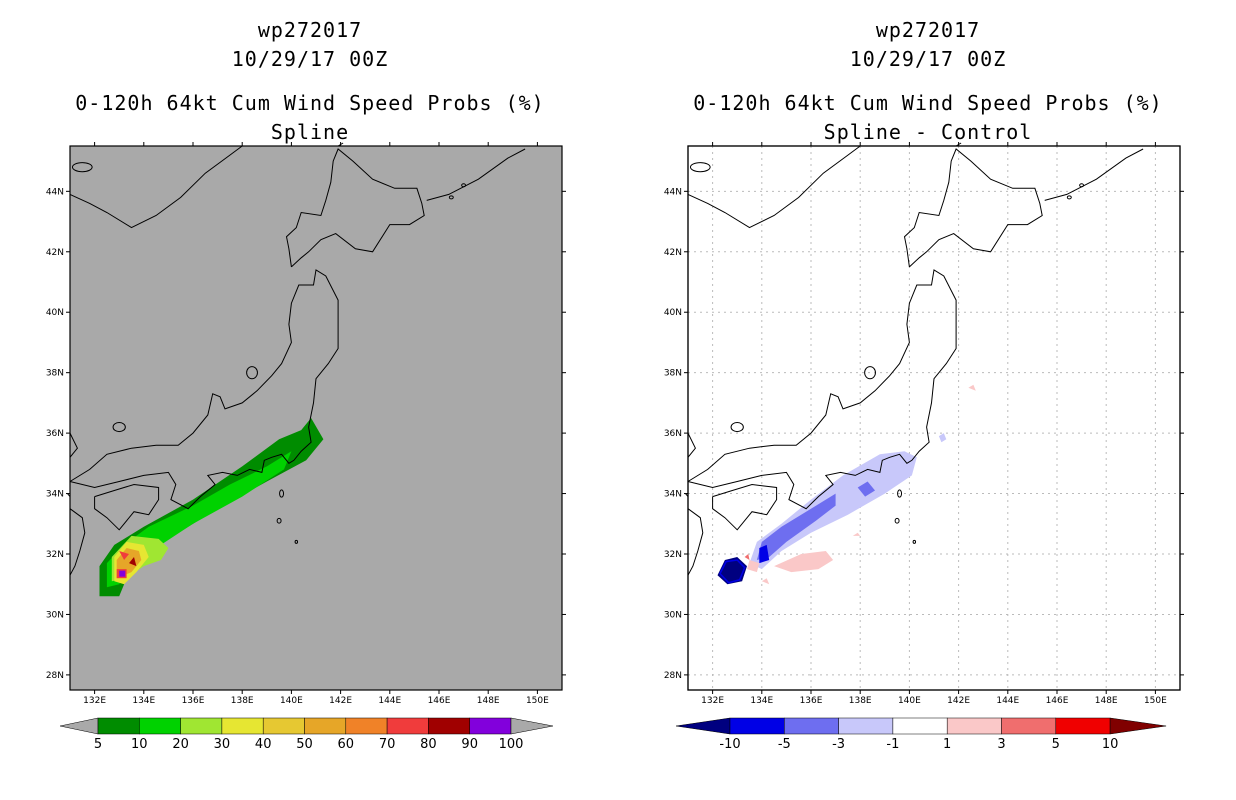  I want to click on lat-tick-label: 30N, so click(55, 615).